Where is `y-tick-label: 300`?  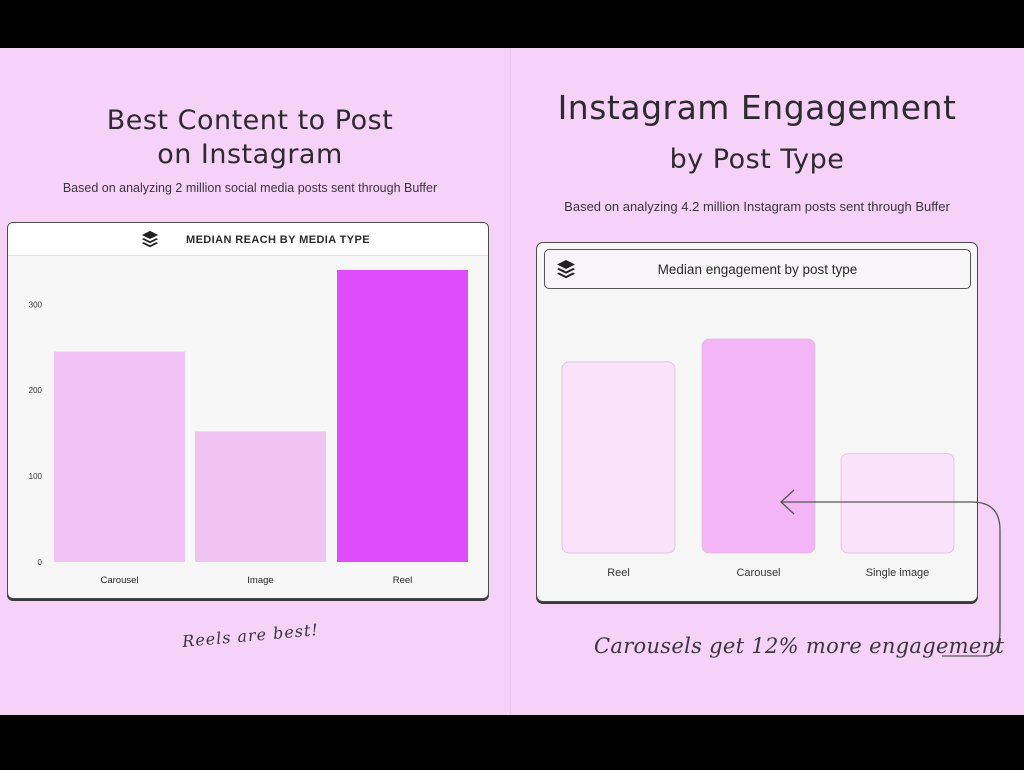
y-tick-label: 300 is located at coordinates (36, 304).